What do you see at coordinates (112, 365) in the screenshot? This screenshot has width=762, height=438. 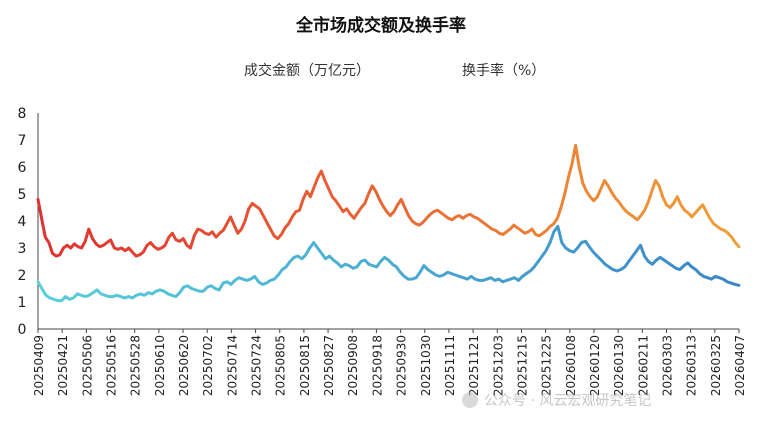 I see `x-tick-label: 20250516` at bounding box center [112, 365].